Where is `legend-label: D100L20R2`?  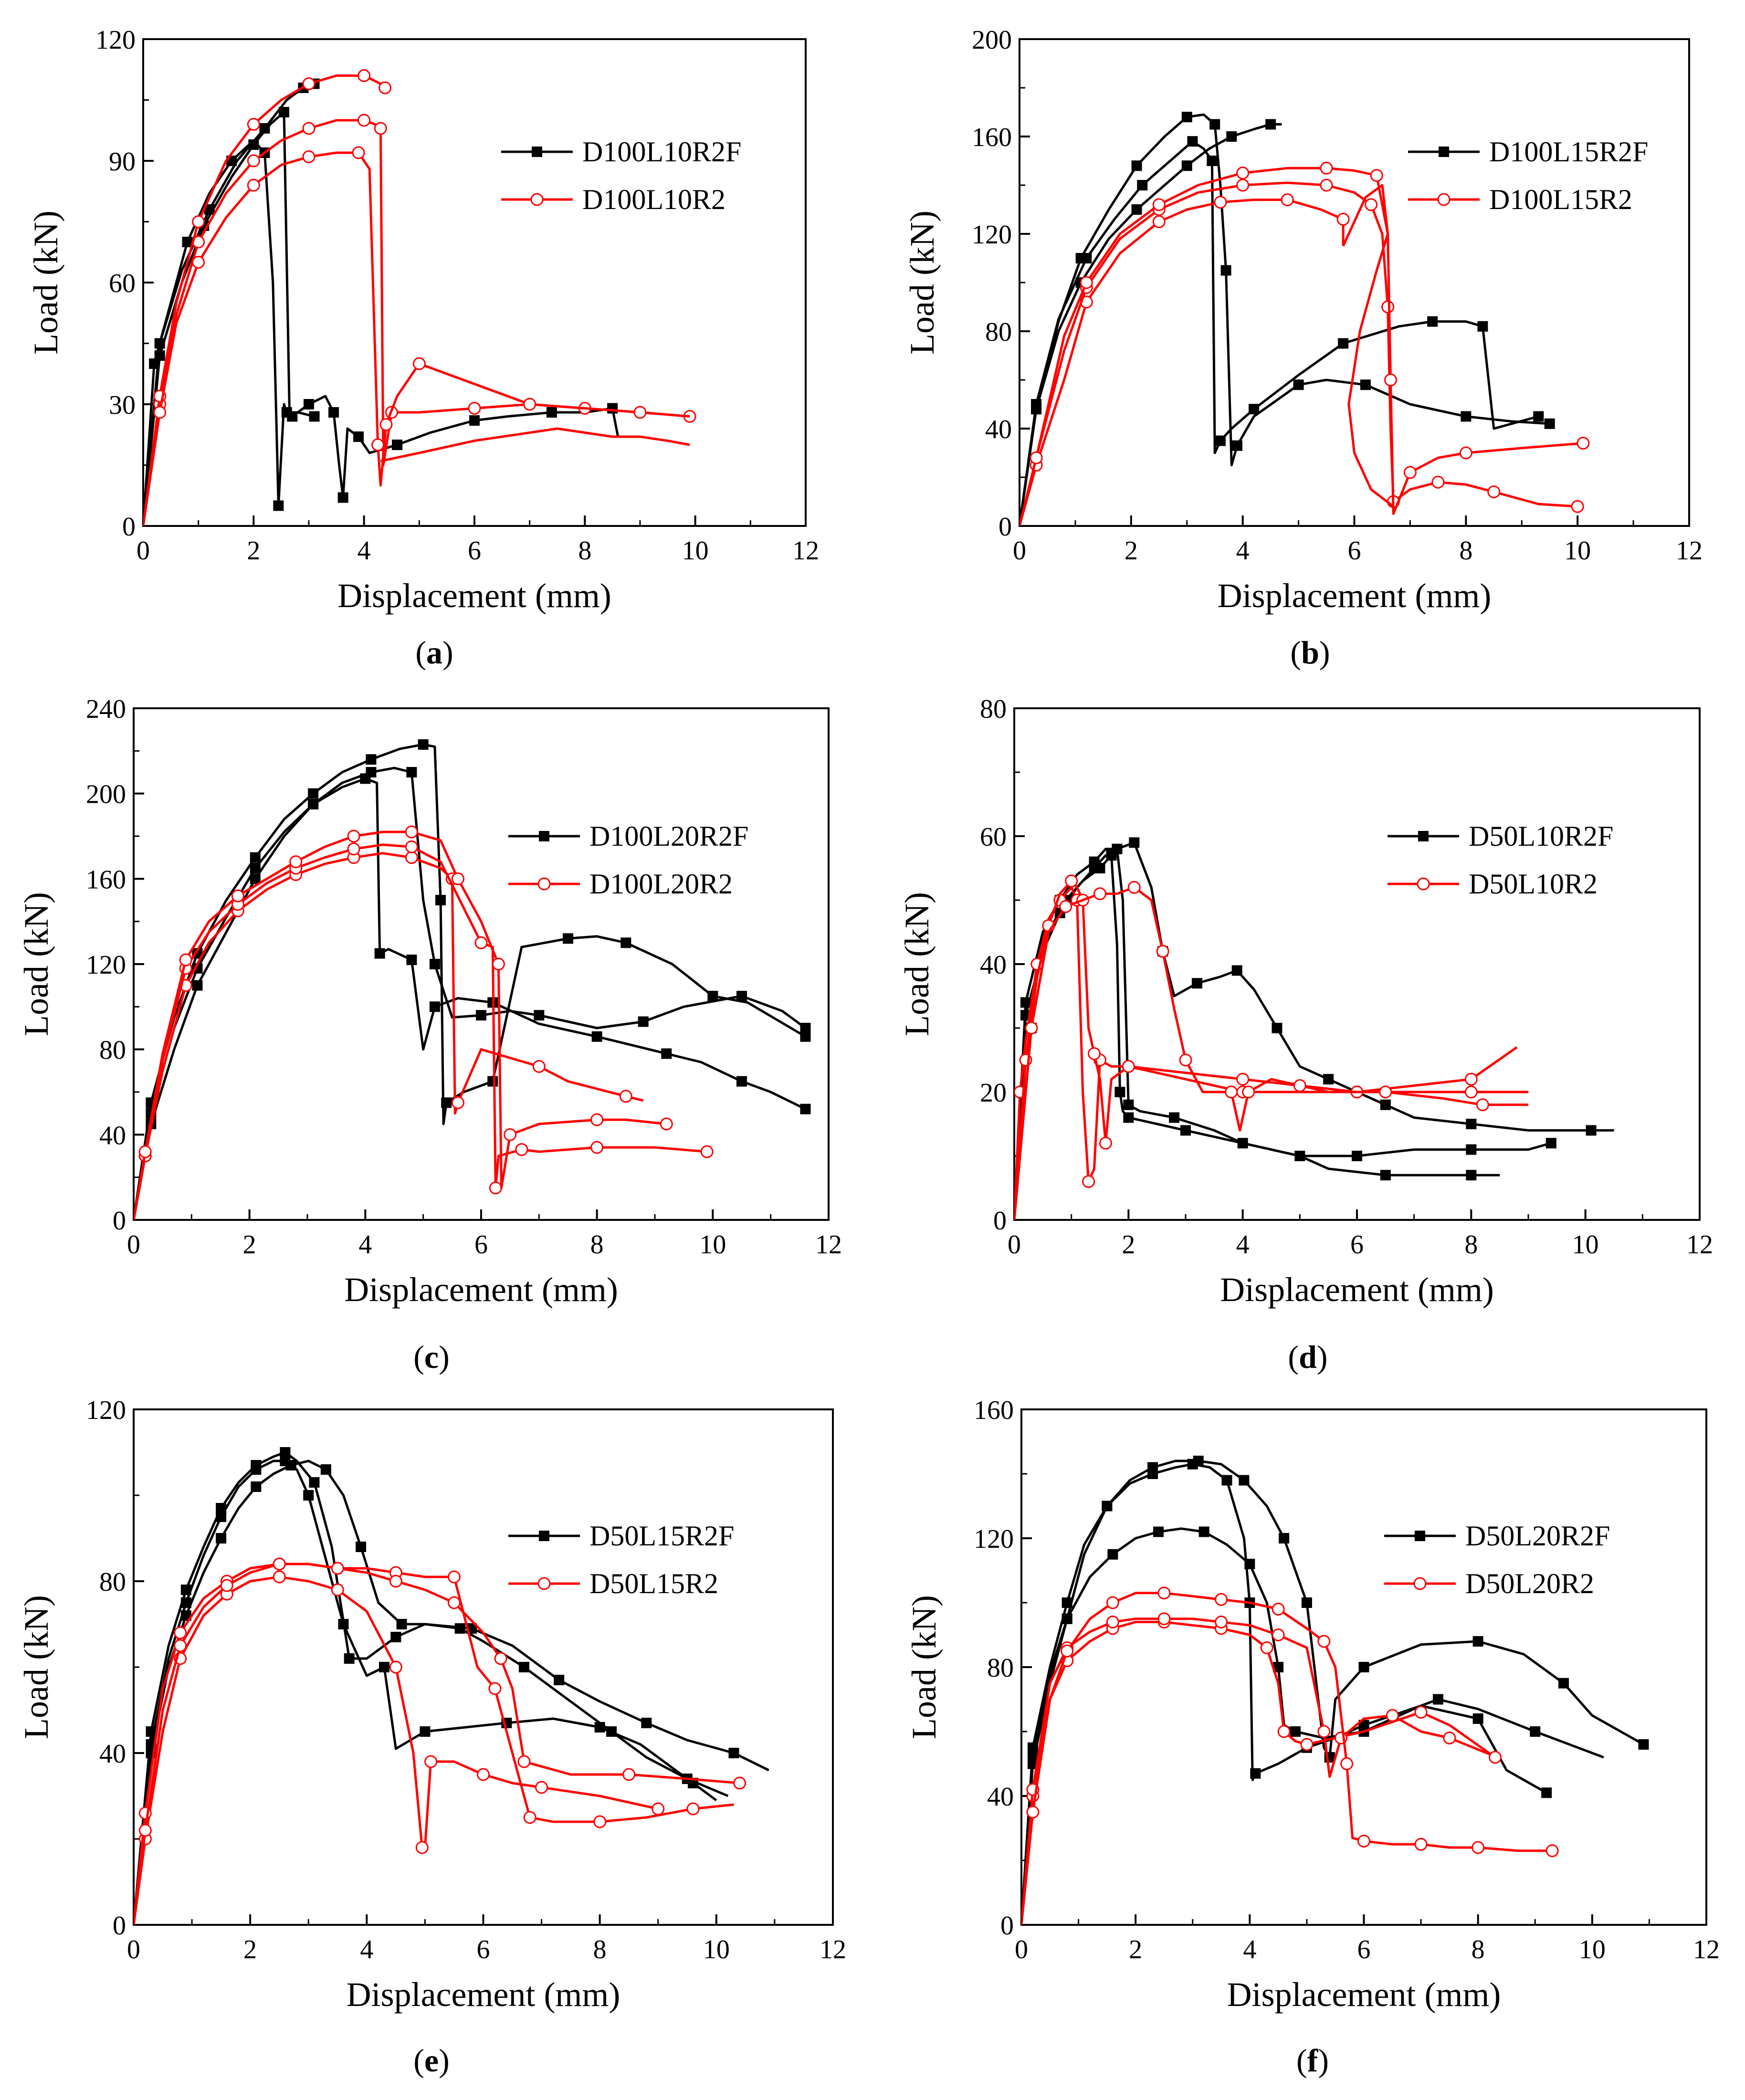 legend-label: D100L20R2 is located at coordinates (661, 884).